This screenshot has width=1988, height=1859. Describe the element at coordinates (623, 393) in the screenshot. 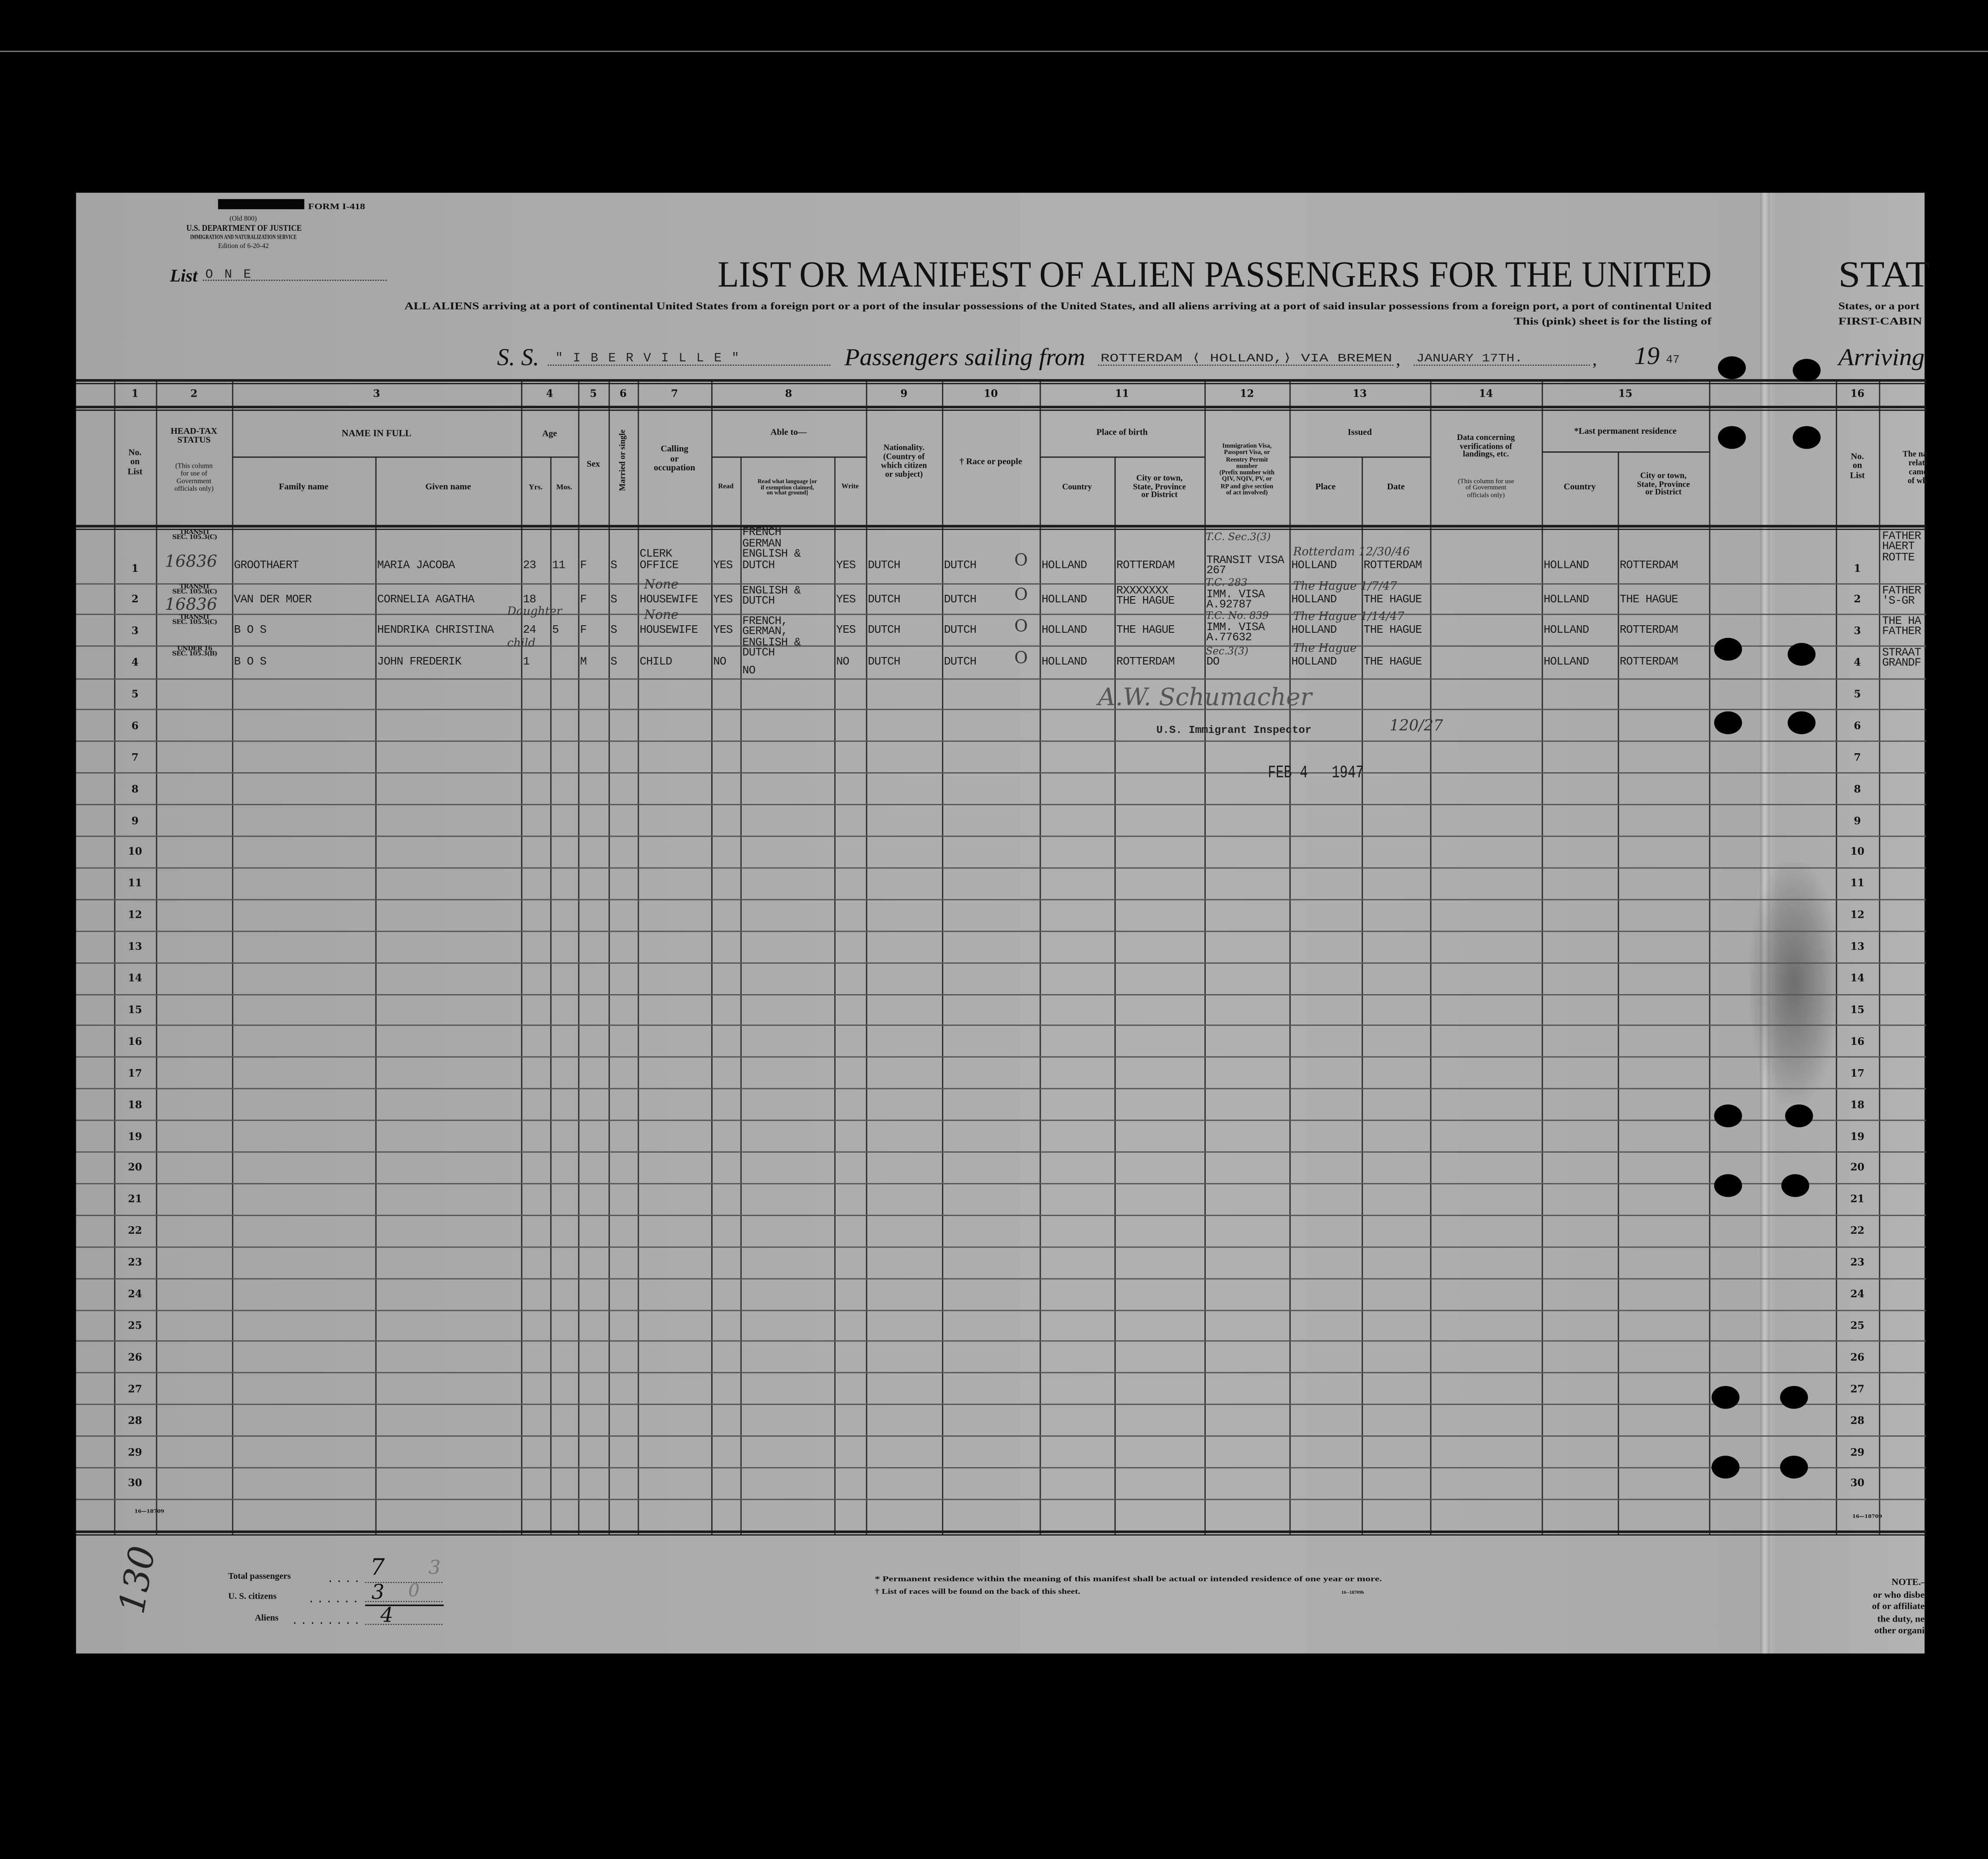

I see `column-number: 6` at that location.